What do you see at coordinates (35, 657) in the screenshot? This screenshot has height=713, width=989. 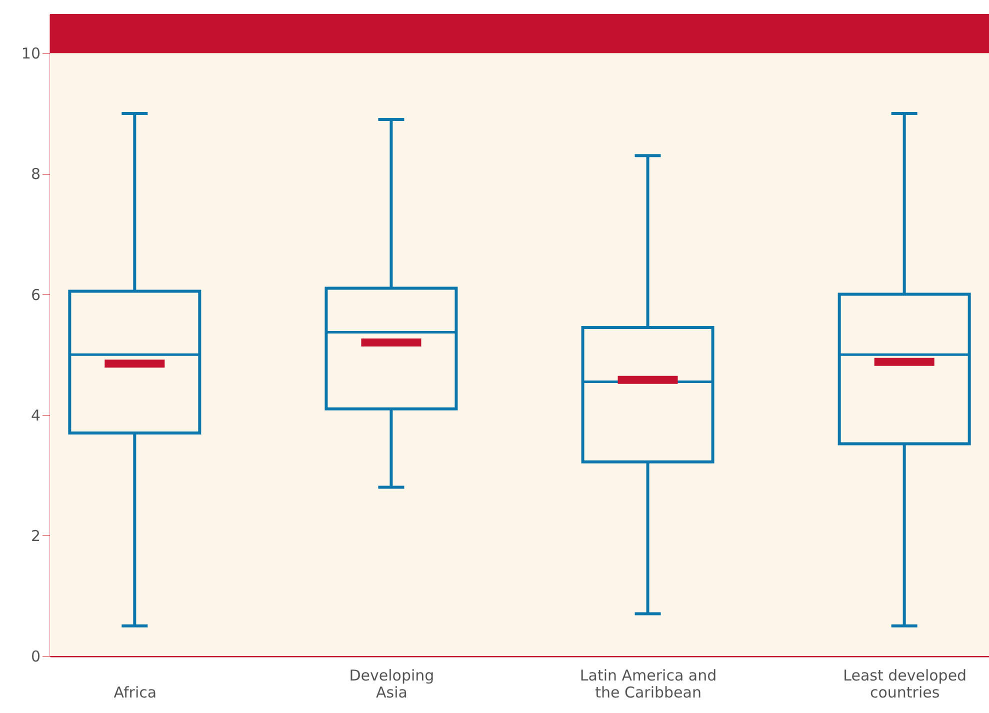 I see `y-tick-label: 0` at bounding box center [35, 657].